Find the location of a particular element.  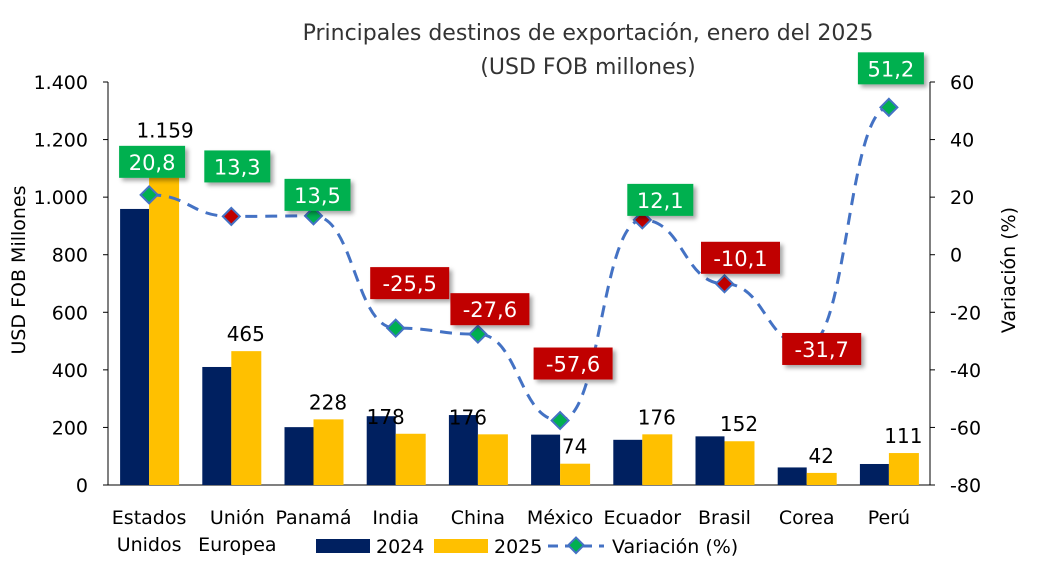

y2-tick-label: 0 is located at coordinates (956, 256).